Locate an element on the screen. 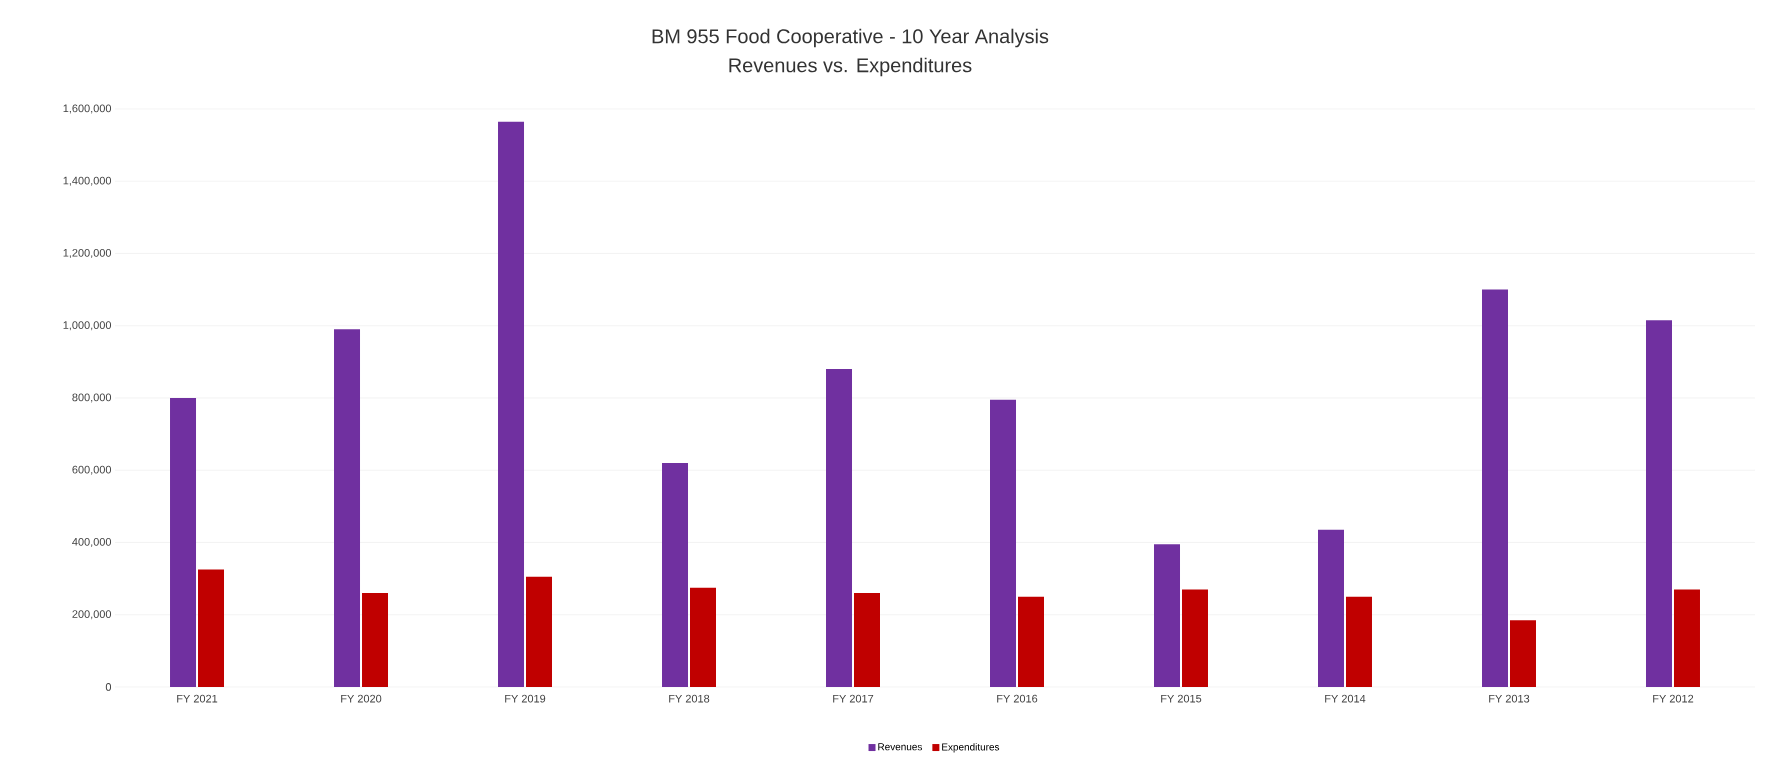 This screenshot has height=769, width=1791. y-tick-label: 1,200,000 is located at coordinates (87, 253).